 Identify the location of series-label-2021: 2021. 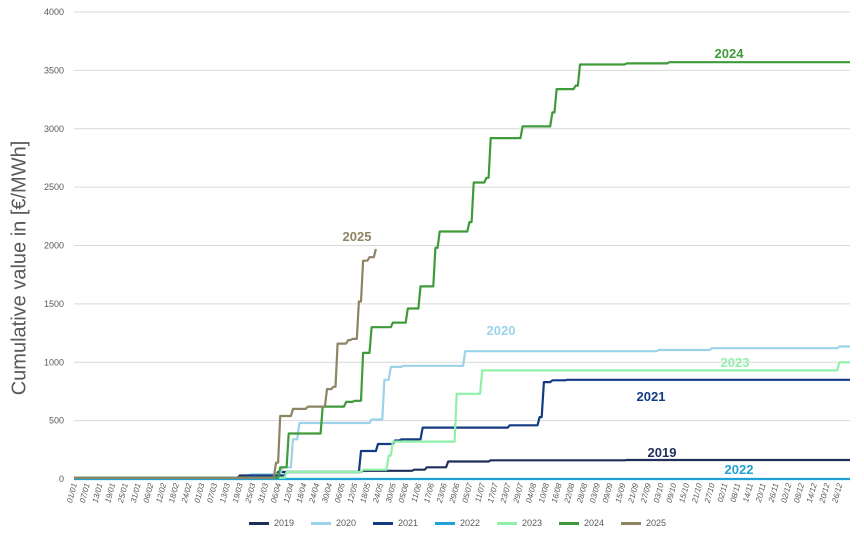
(651, 396).